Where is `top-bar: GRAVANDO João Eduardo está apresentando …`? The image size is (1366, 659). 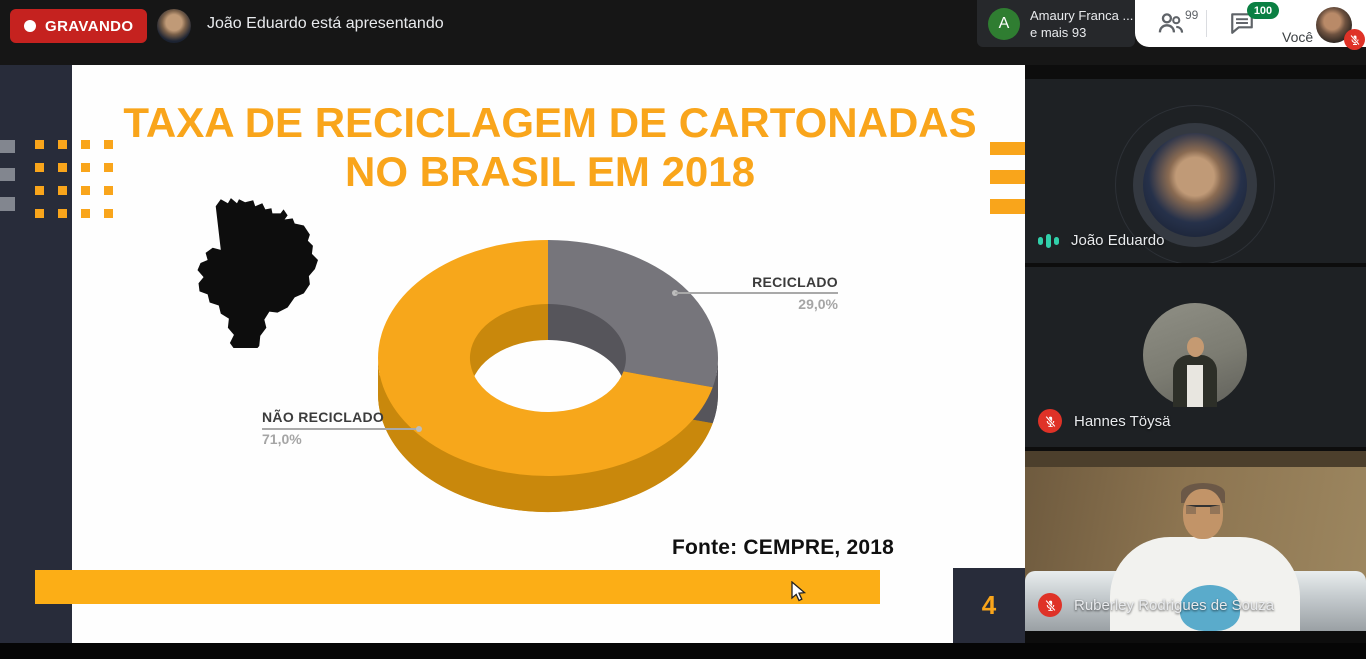 top-bar: GRAVANDO João Eduardo está apresentando … is located at coordinates (683, 32).